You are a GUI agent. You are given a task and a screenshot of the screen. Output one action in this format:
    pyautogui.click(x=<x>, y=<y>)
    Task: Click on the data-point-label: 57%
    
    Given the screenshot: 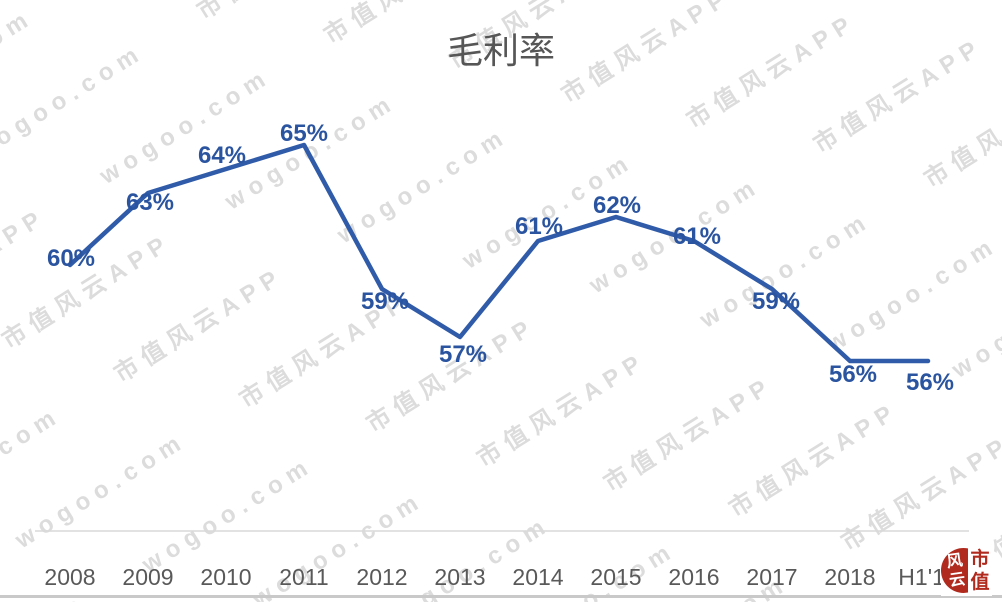 What is the action you would take?
    pyautogui.click(x=463, y=354)
    